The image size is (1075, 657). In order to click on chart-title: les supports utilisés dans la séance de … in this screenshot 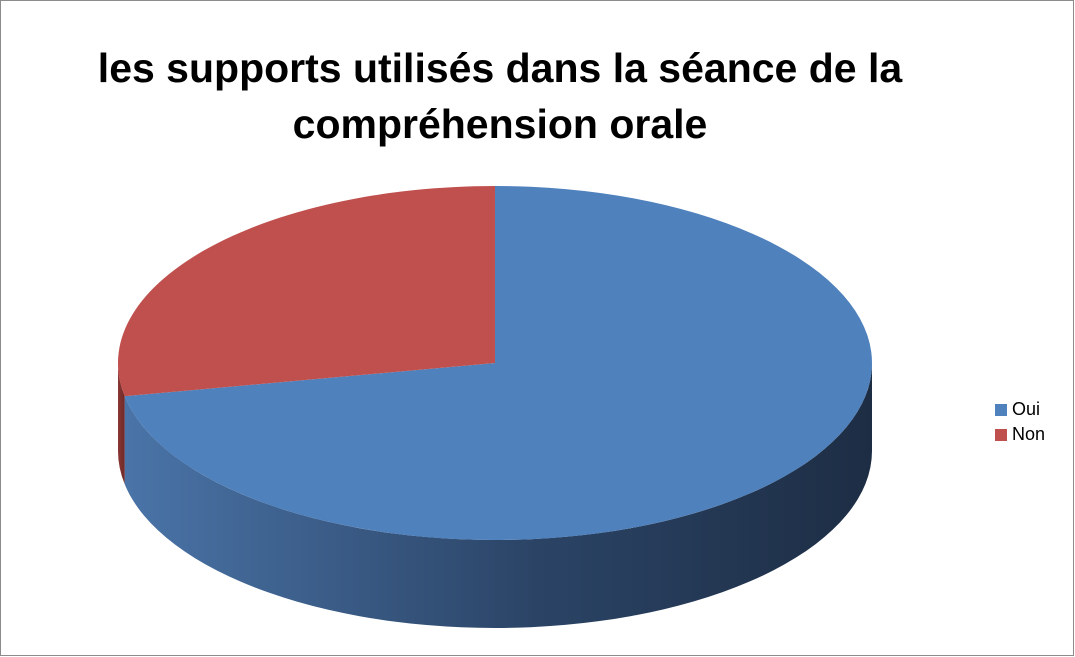, I will do `click(500, 96)`.